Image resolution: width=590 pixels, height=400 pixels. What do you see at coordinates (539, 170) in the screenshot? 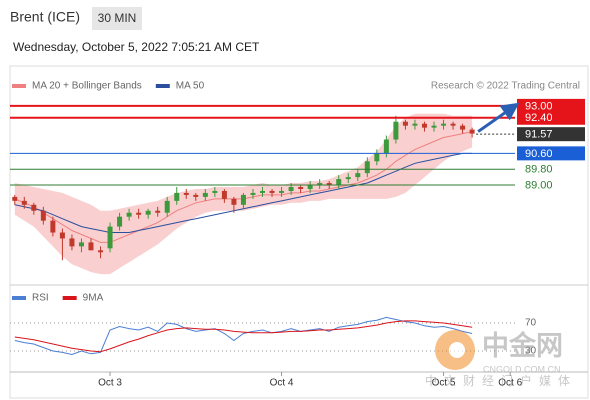
I see `level-label: 89.80` at bounding box center [539, 170].